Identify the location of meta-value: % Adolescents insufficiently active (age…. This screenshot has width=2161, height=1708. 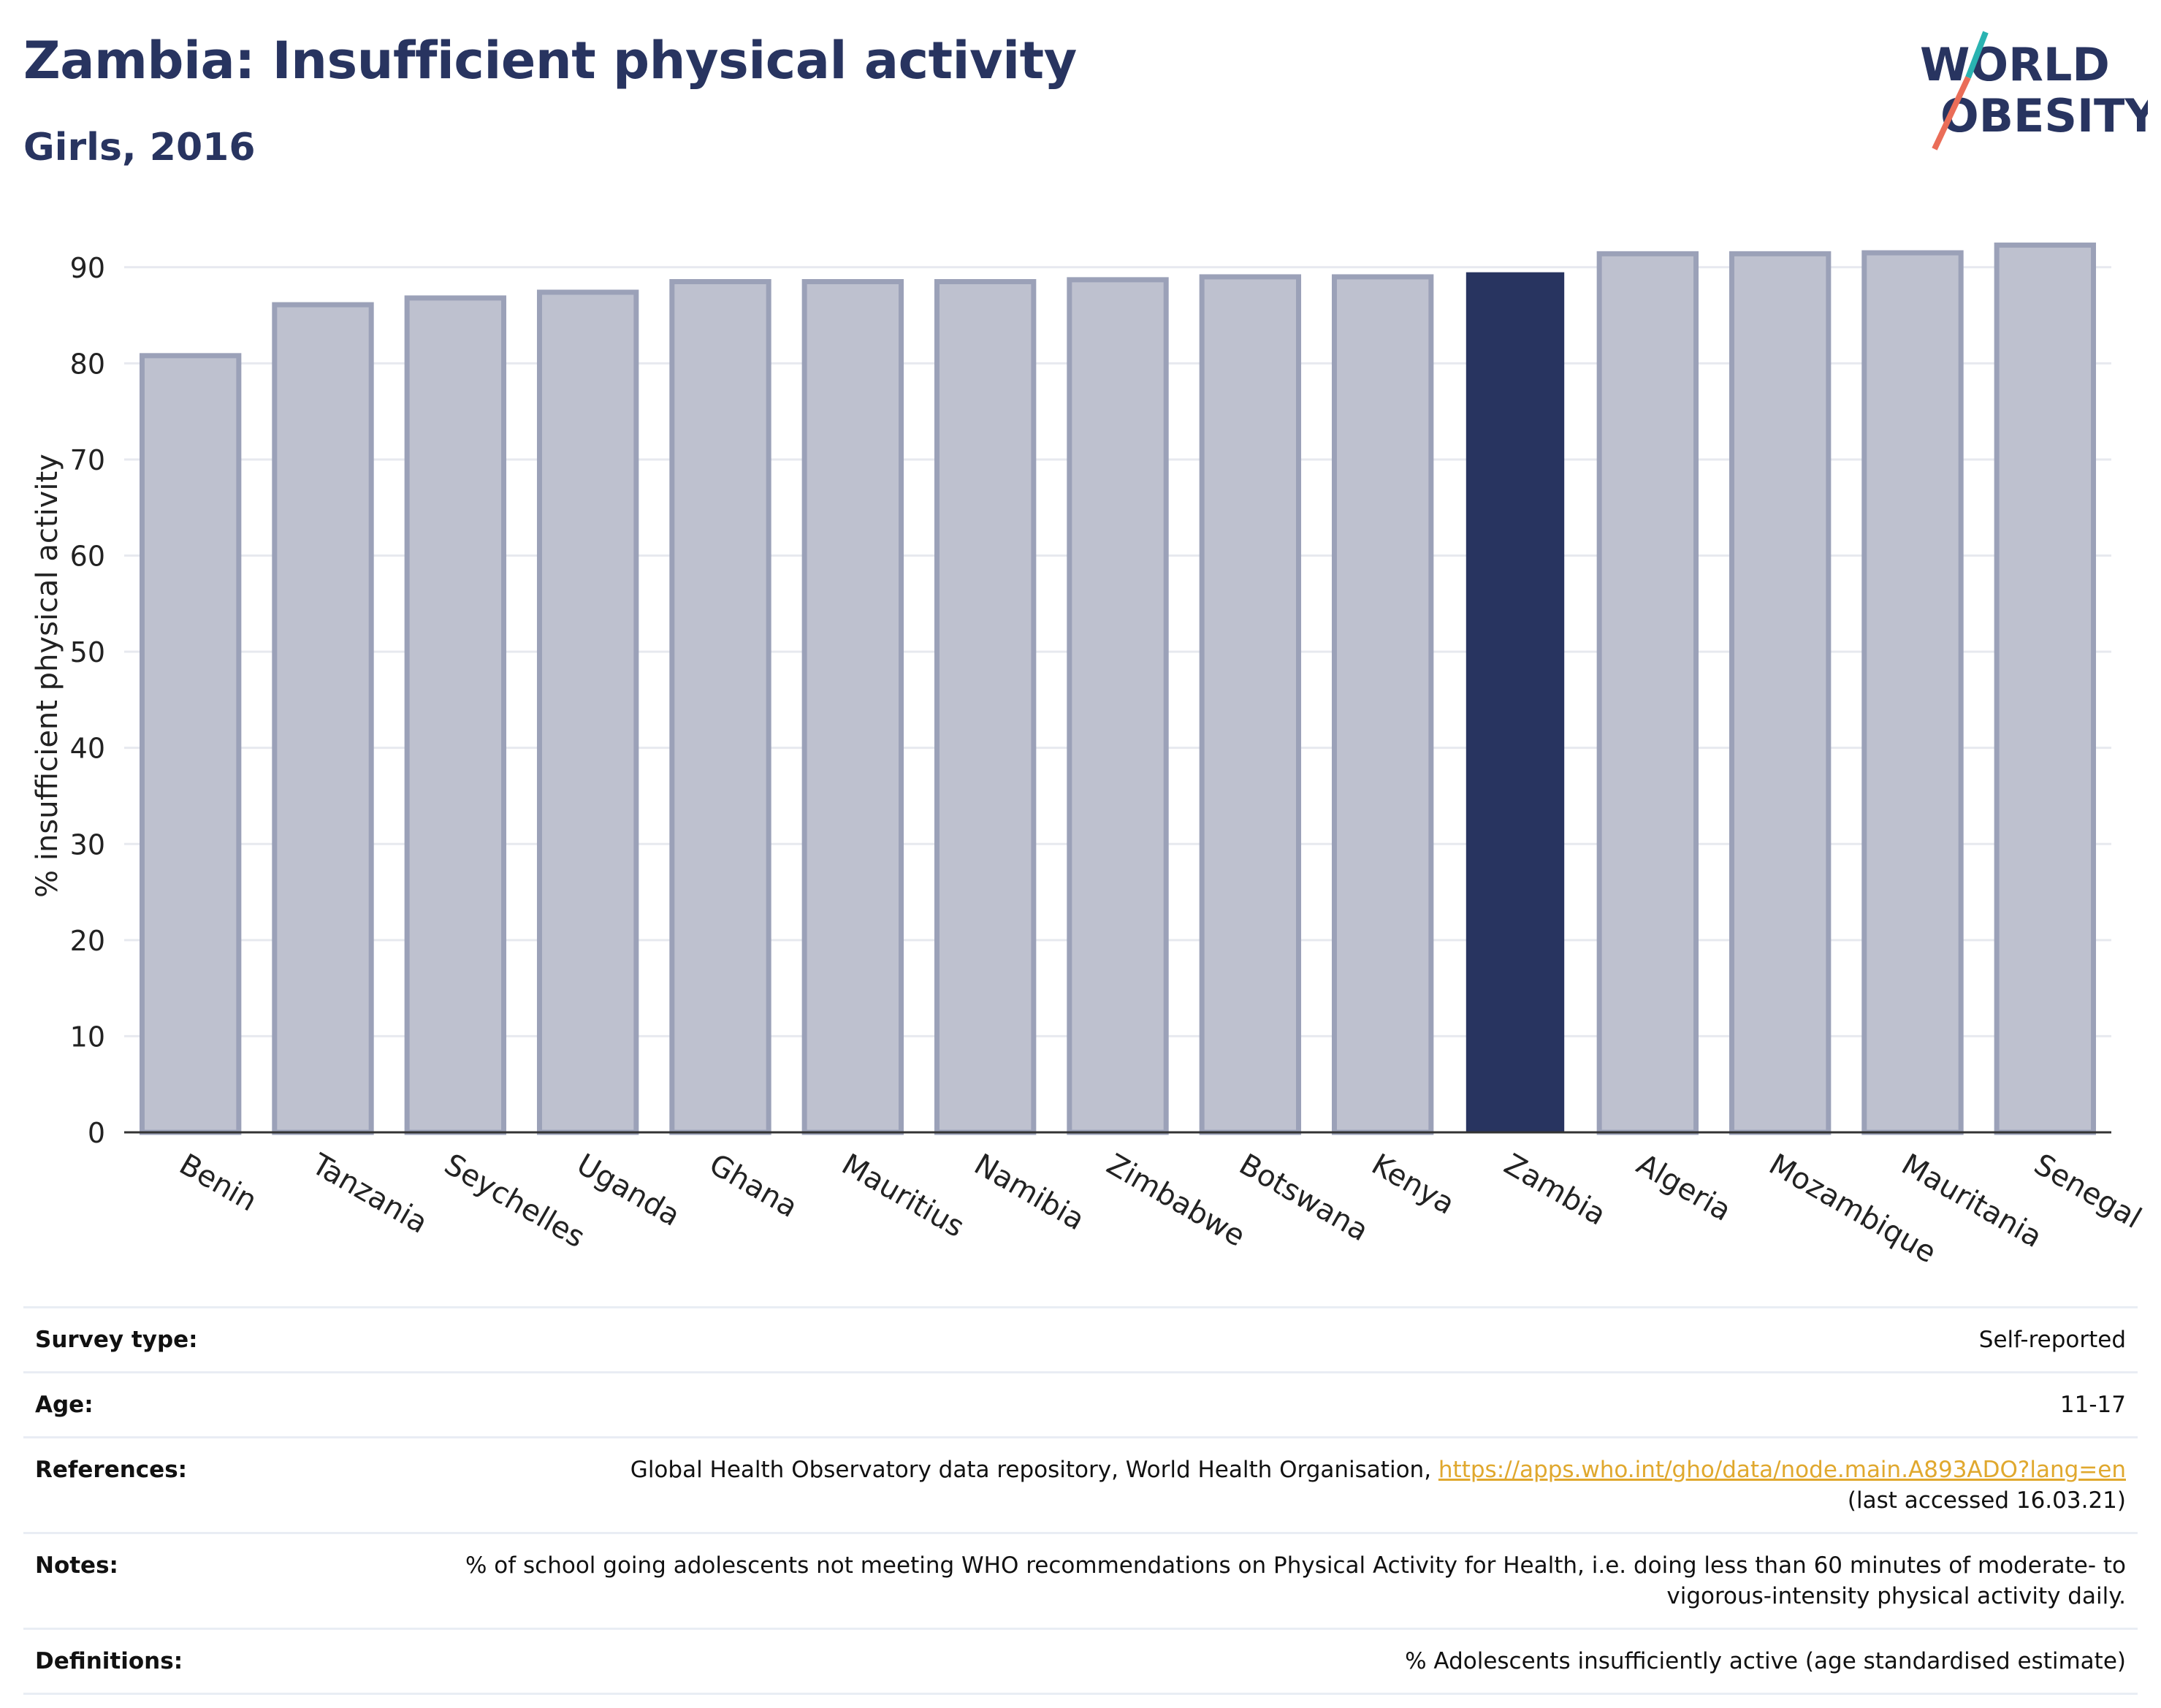
(1766, 1661).